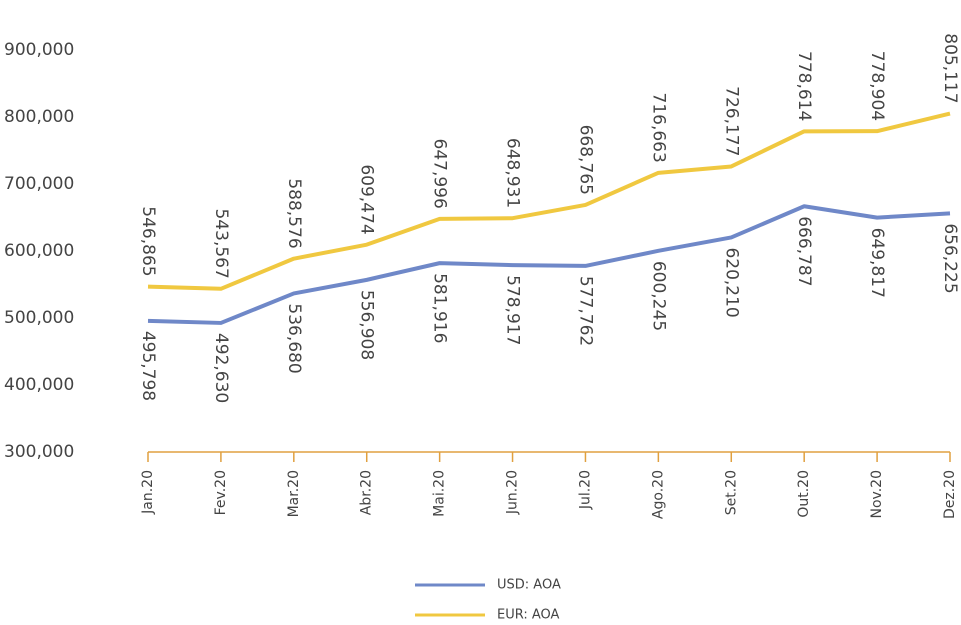  What do you see at coordinates (585, 490) in the screenshot?
I see `x-tick-label: Jul.20` at bounding box center [585, 490].